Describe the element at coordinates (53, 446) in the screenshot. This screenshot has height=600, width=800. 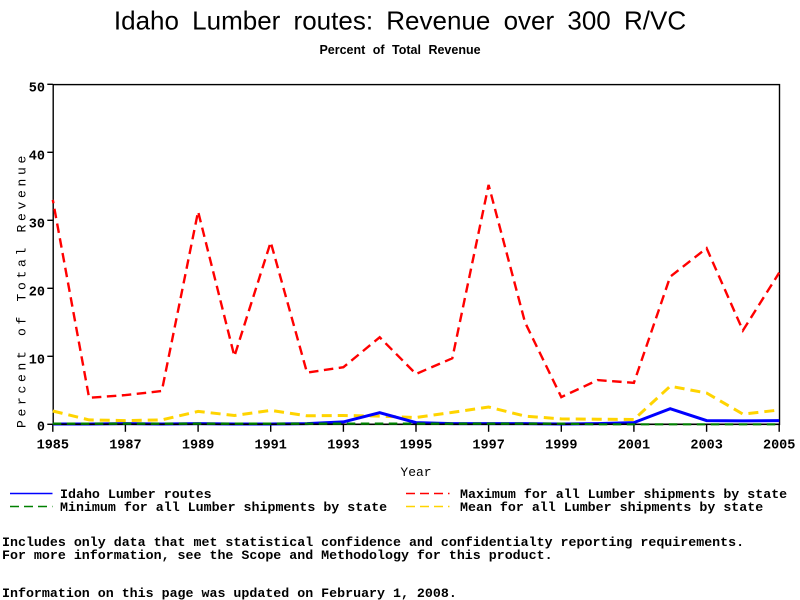
I see `svg-text: 1985` at that location.